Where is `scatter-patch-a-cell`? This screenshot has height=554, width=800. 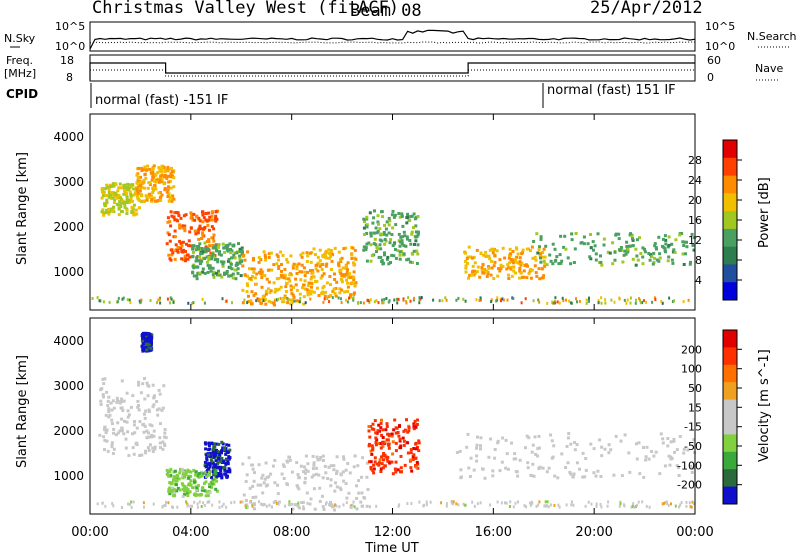
scatter-patch-a-cell is located at coordinates (114, 202).